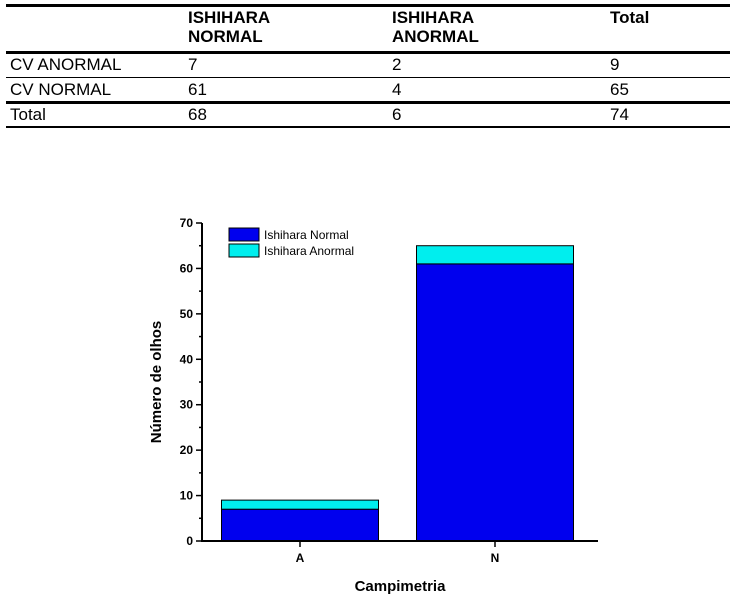 This screenshot has height=602, width=737. What do you see at coordinates (435, 27) in the screenshot?
I see `header-ishihara-anormal: ISHIHARA ANORMAL` at bounding box center [435, 27].